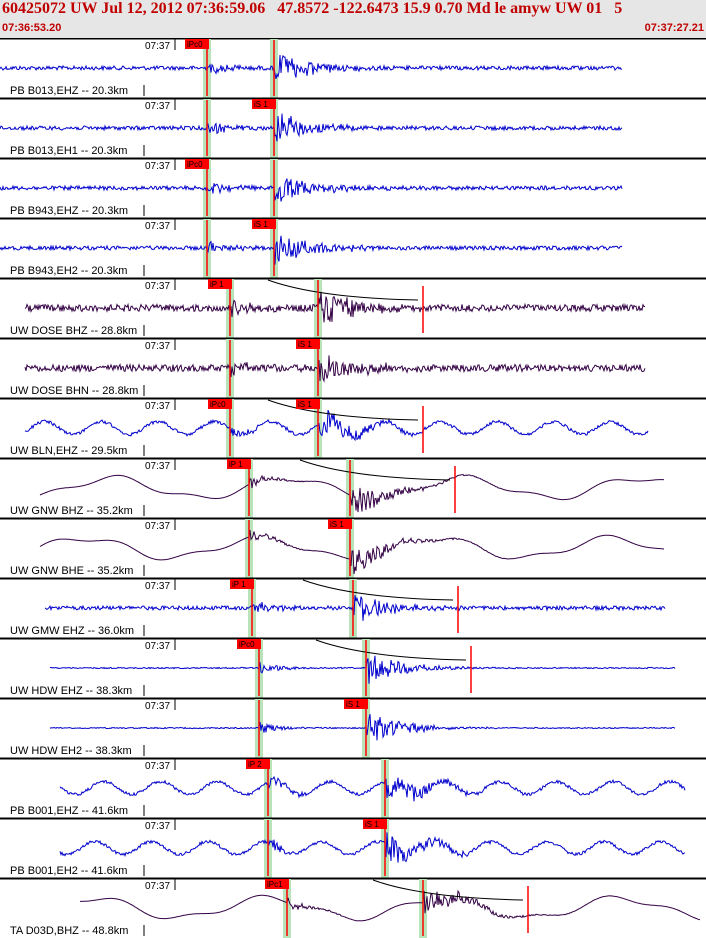 Image resolution: width=706 pixels, height=938 pixels. What do you see at coordinates (69, 811) in the screenshot?
I see `station-label: PB B001,EHZ -- 41.6km` at bounding box center [69, 811].